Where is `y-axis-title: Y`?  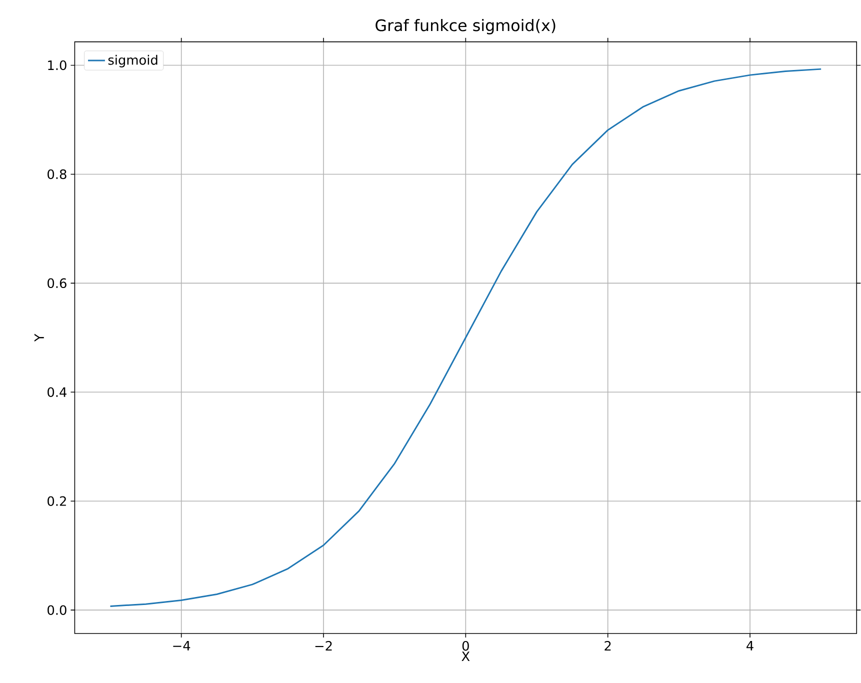 y-axis-title: Y is located at coordinates (39, 338).